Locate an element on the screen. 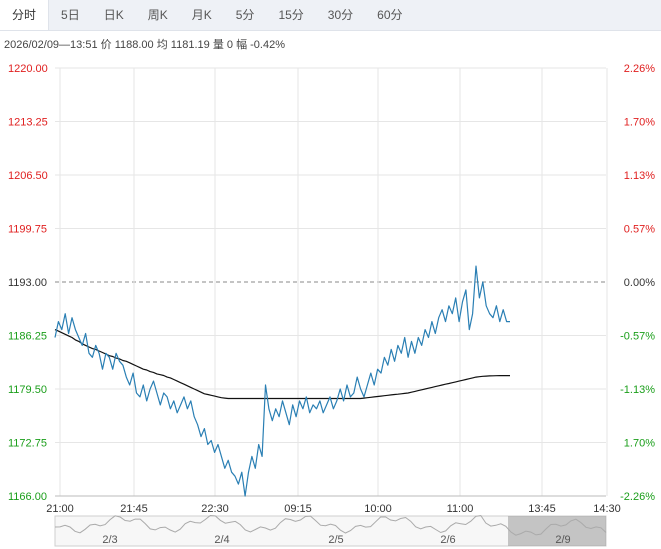 The width and height of the screenshot is (661, 549). pct-tick-label: 0.57% is located at coordinates (639, 230).